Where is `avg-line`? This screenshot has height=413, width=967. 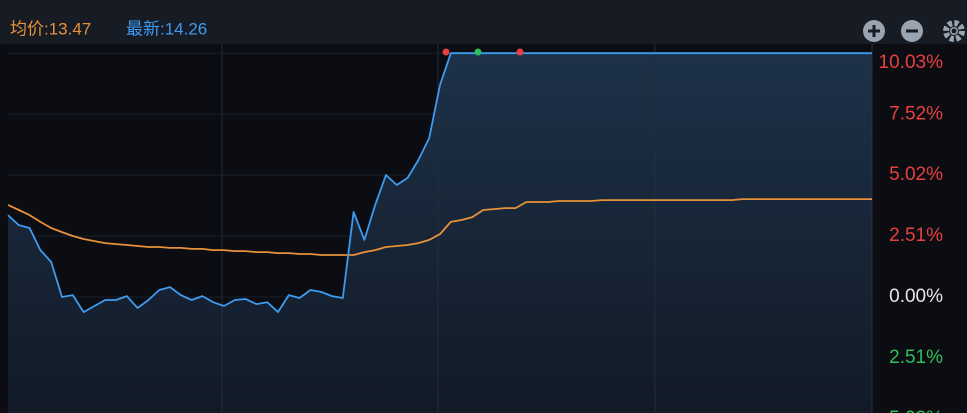 avg-line is located at coordinates (439, 227).